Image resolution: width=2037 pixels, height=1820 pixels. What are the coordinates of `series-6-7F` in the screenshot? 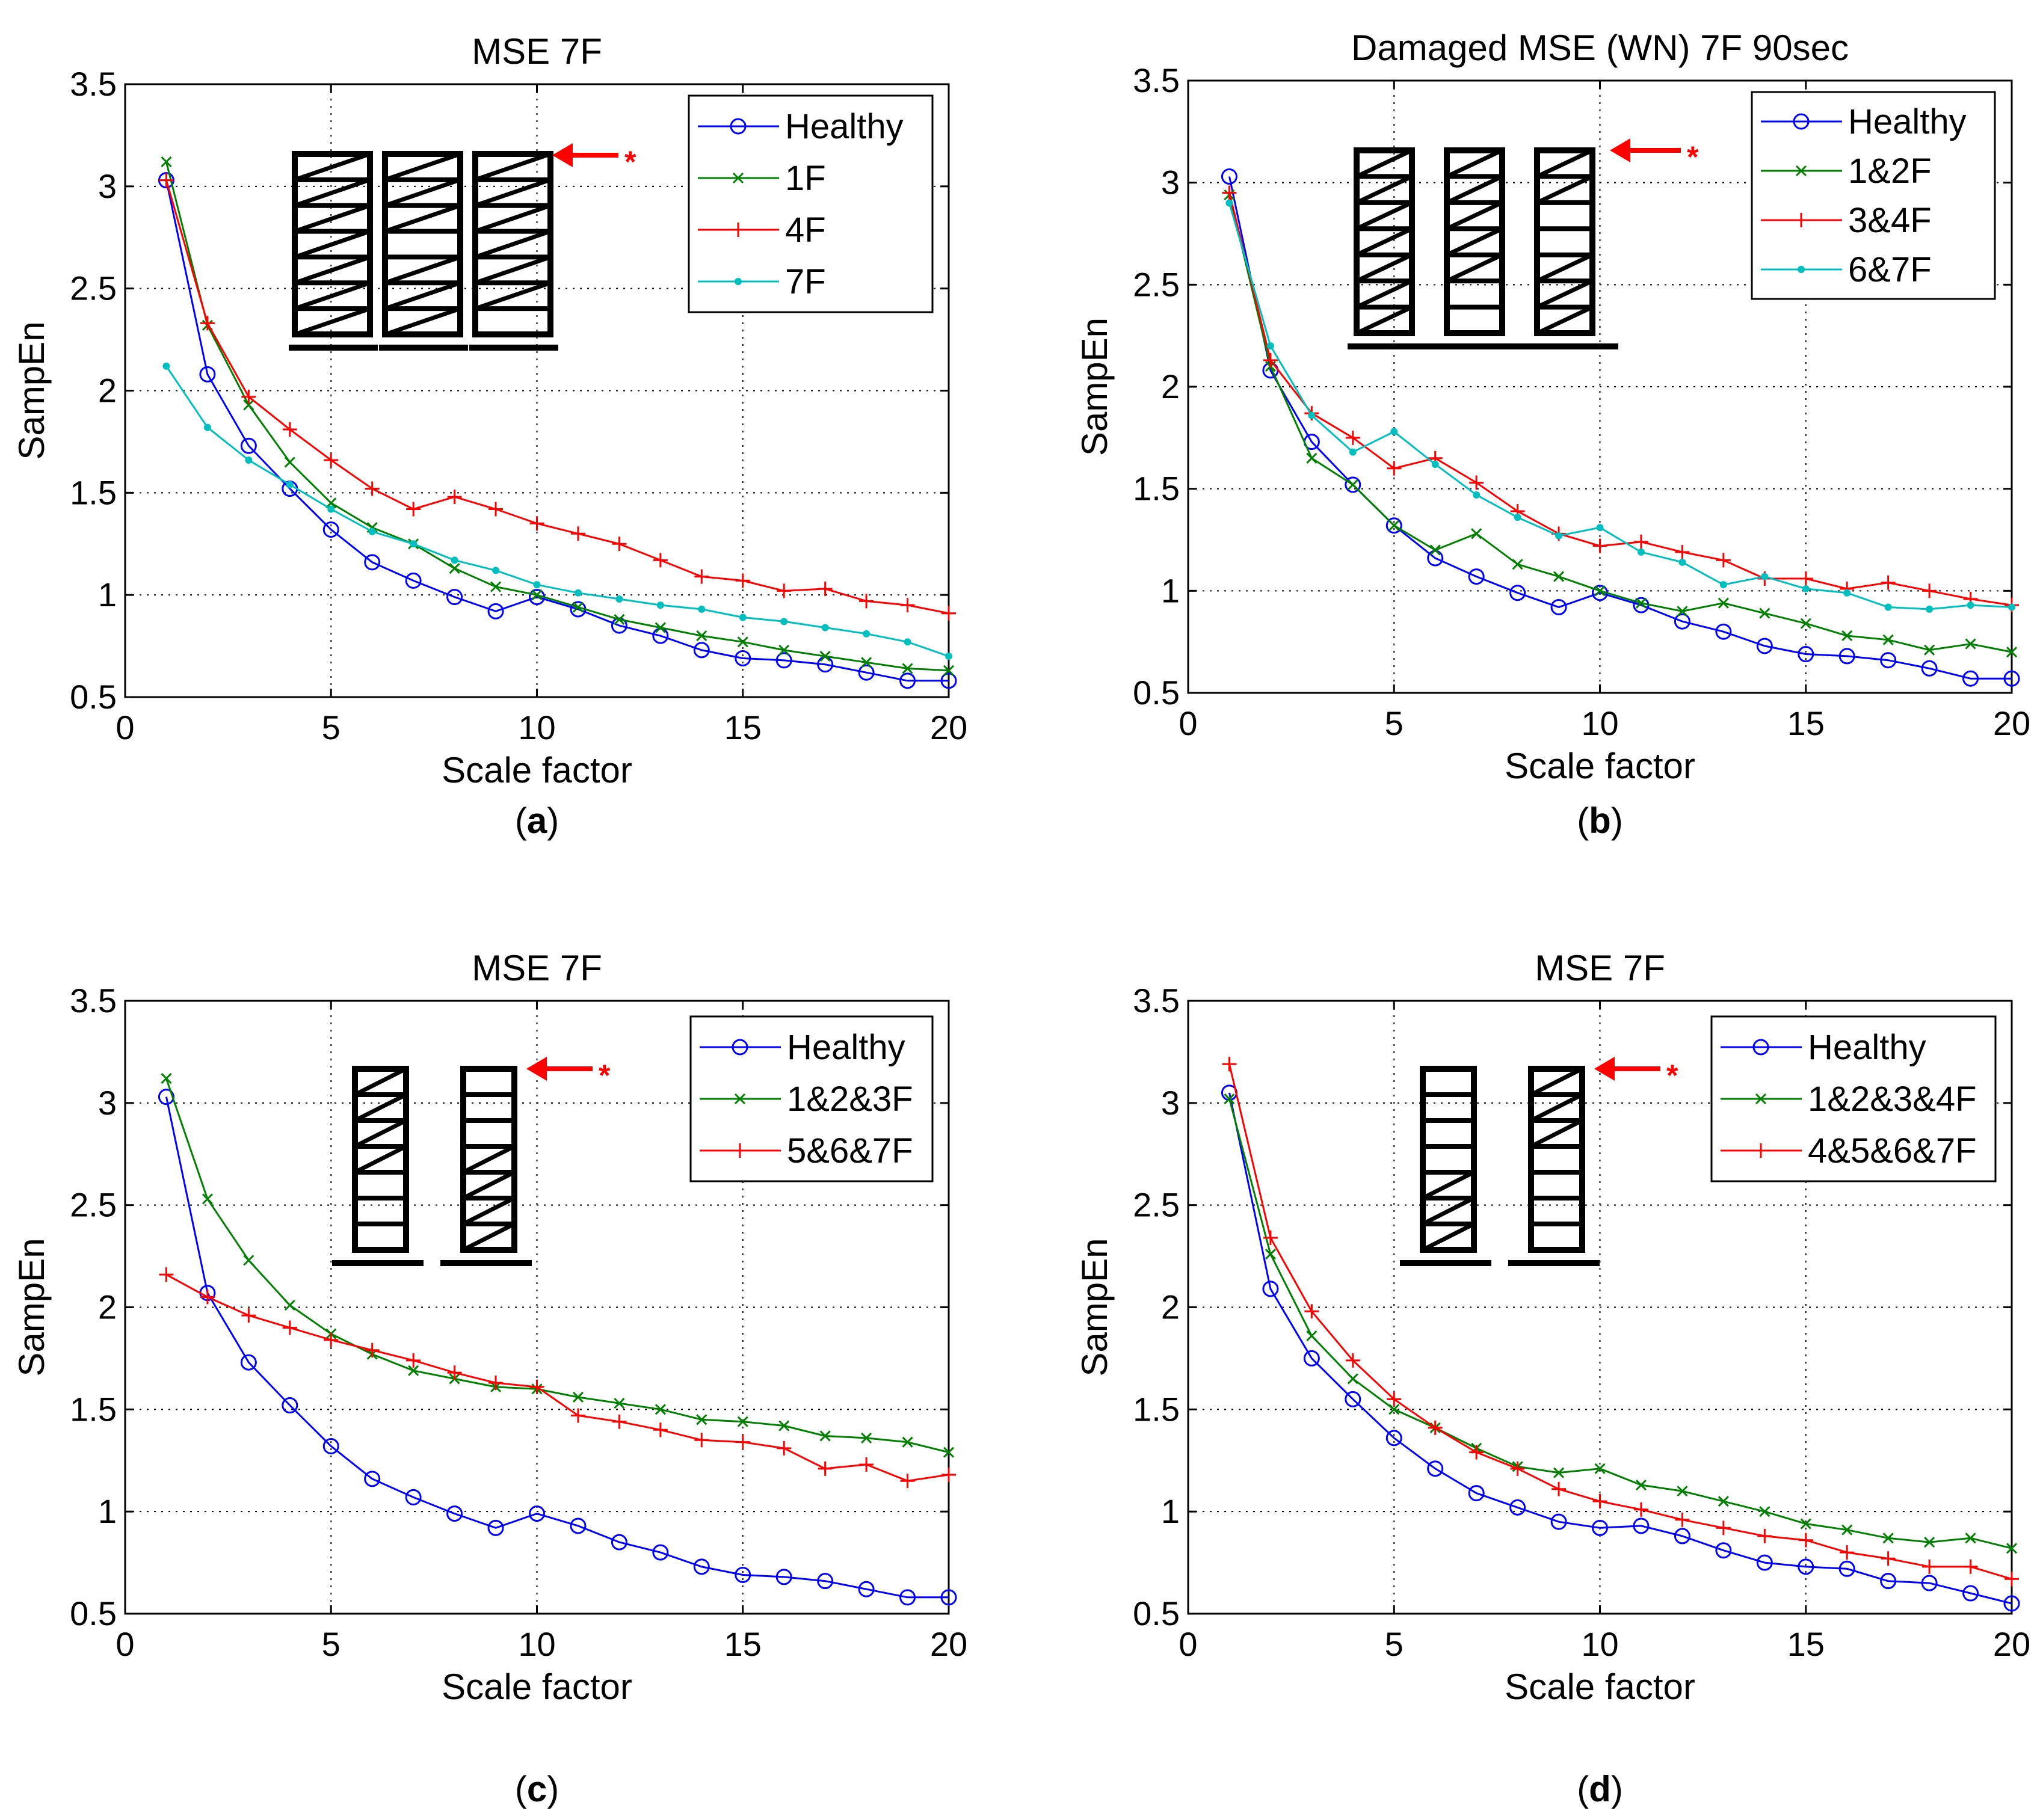 It's located at (1620, 406).